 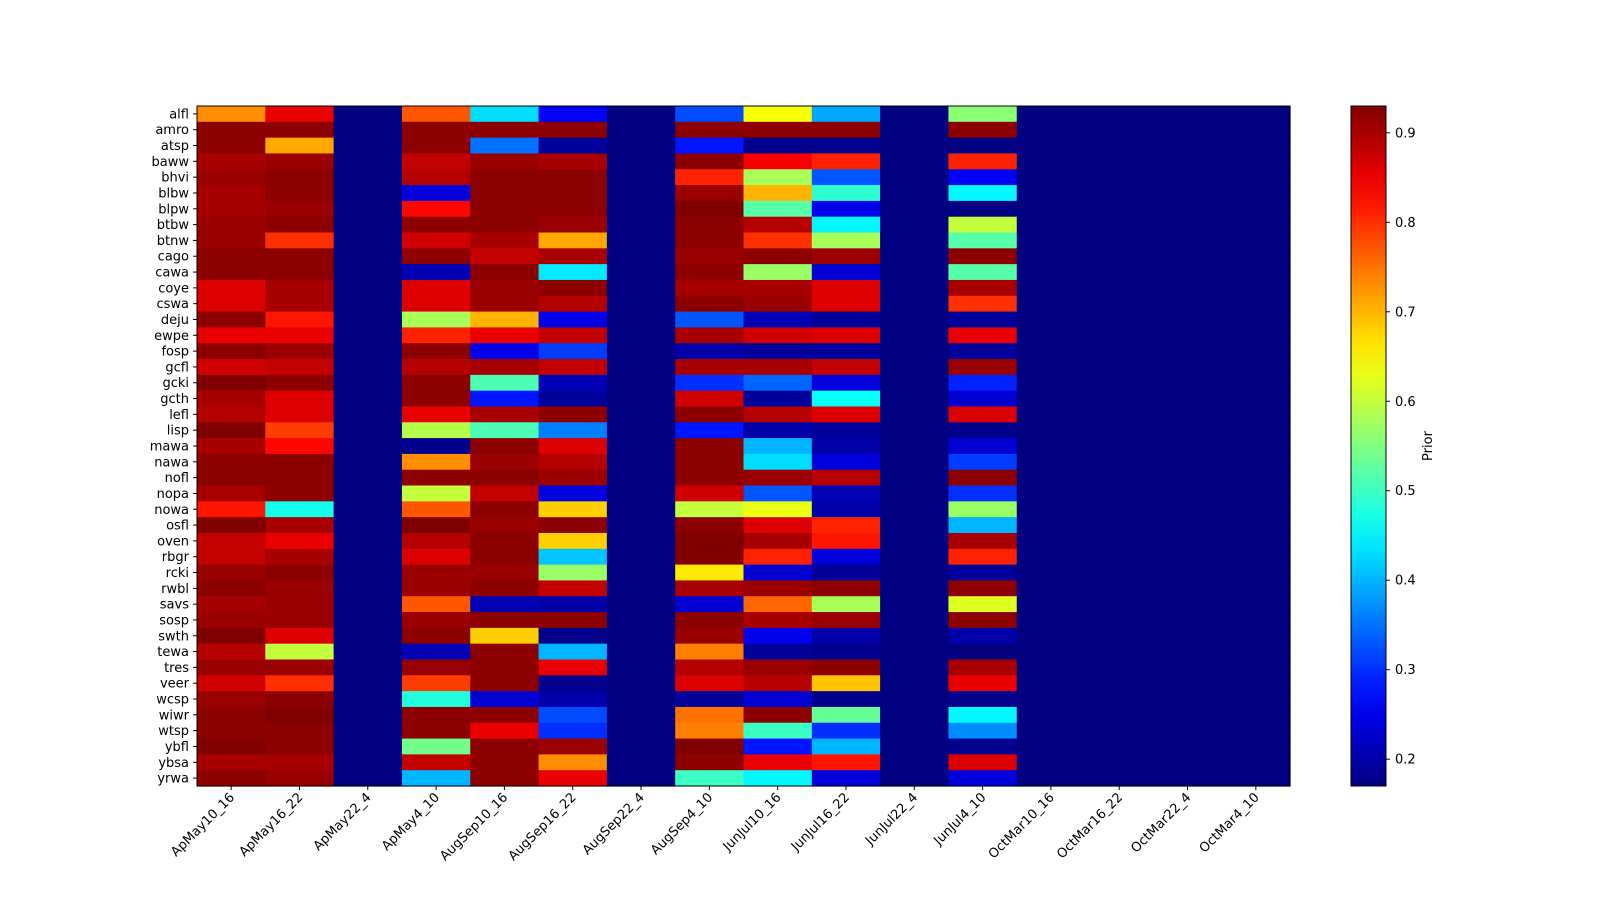 I want to click on column-tick-label: ApMay10_16, so click(x=203, y=825).